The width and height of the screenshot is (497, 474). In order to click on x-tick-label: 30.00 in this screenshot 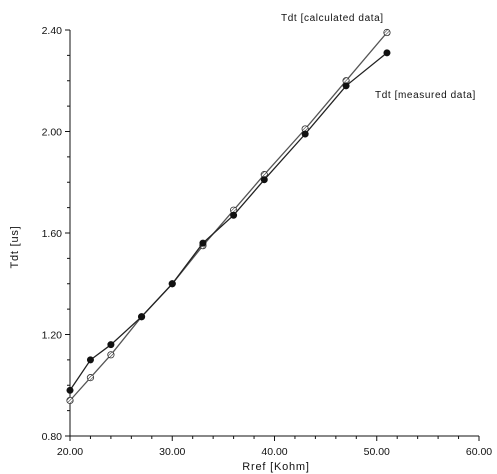, I will do `click(172, 452)`.